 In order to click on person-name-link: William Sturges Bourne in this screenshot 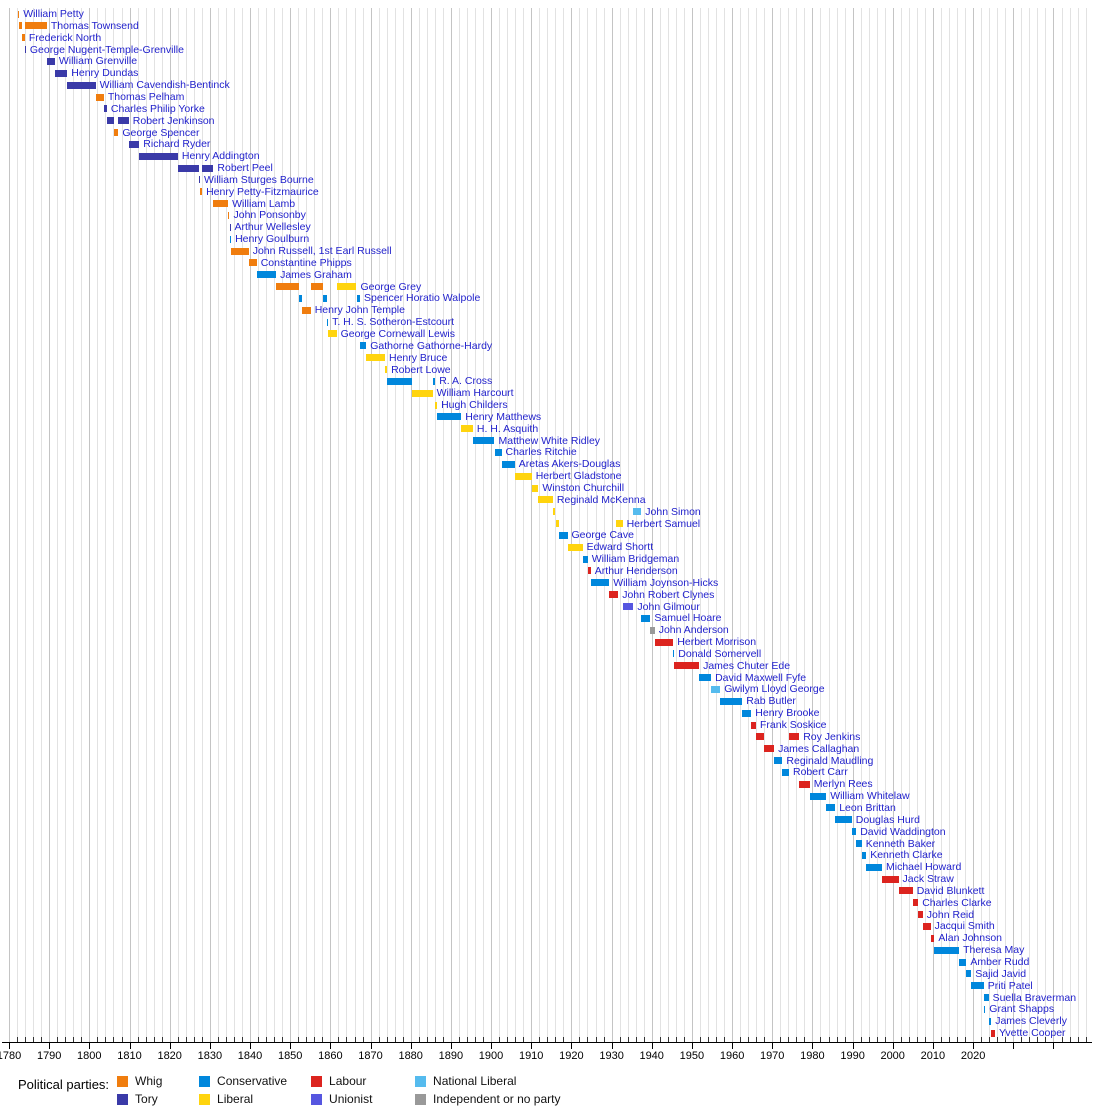, I will do `click(259, 179)`.